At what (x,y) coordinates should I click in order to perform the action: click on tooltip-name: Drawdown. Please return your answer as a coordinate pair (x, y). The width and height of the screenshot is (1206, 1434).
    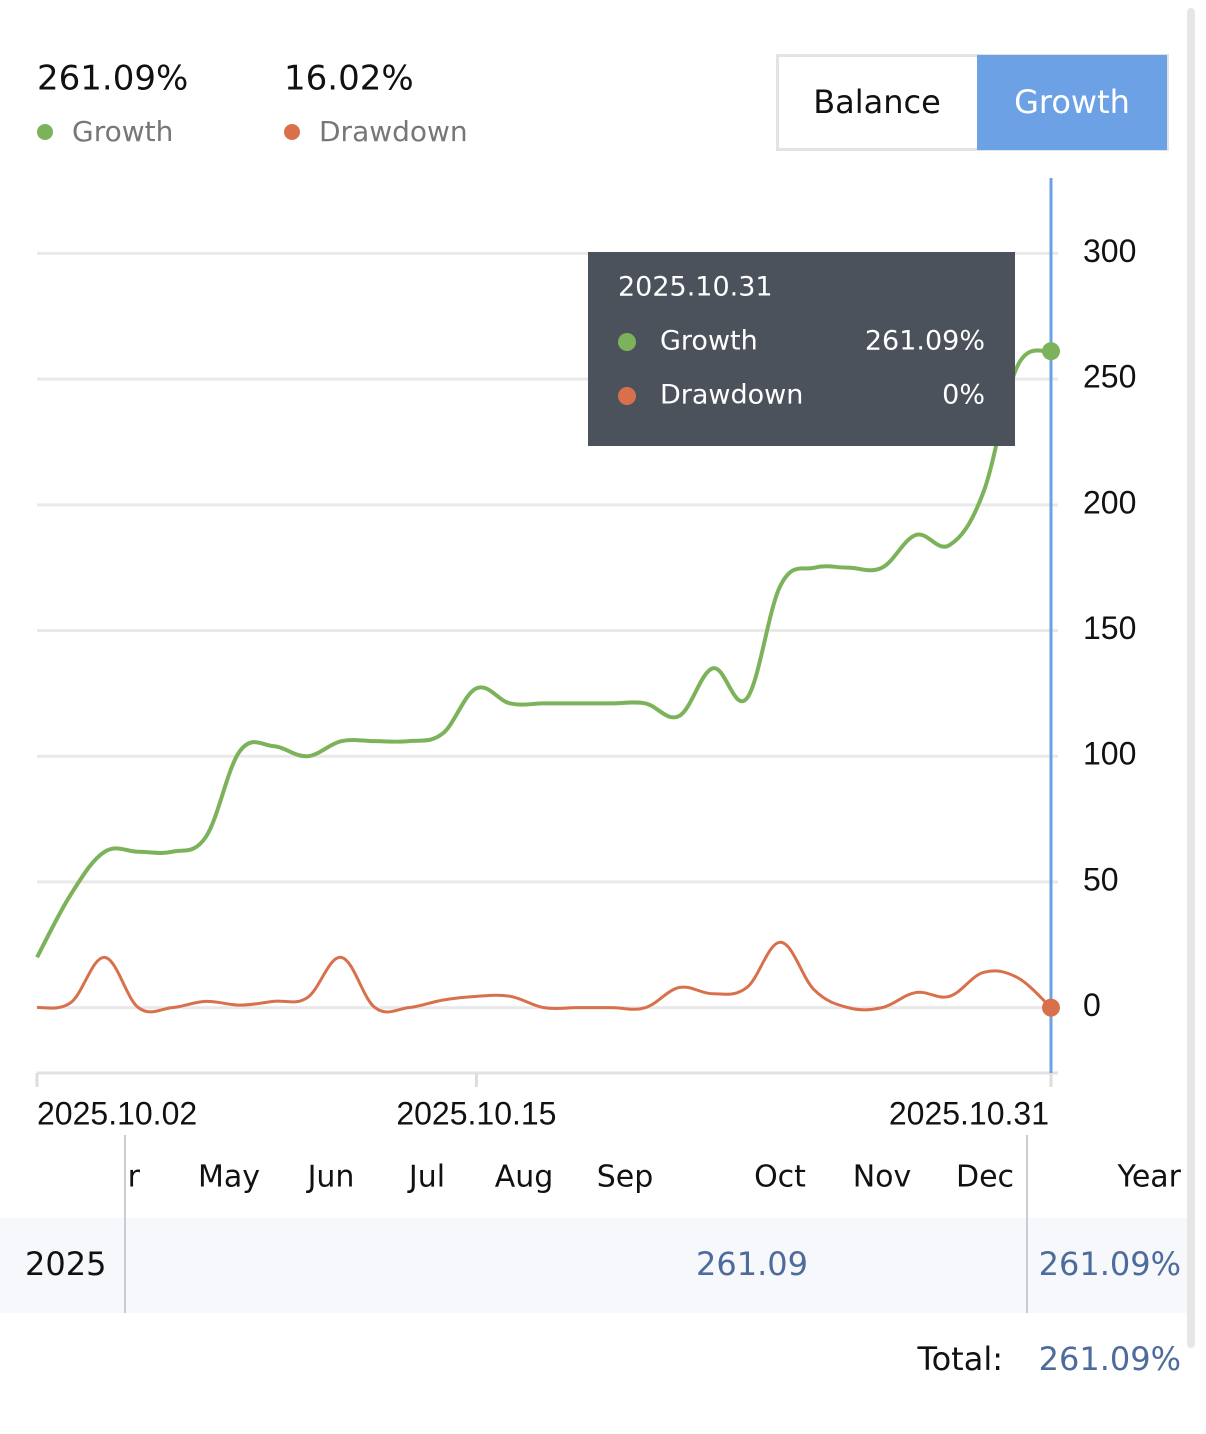
    Looking at the image, I should click on (731, 395).